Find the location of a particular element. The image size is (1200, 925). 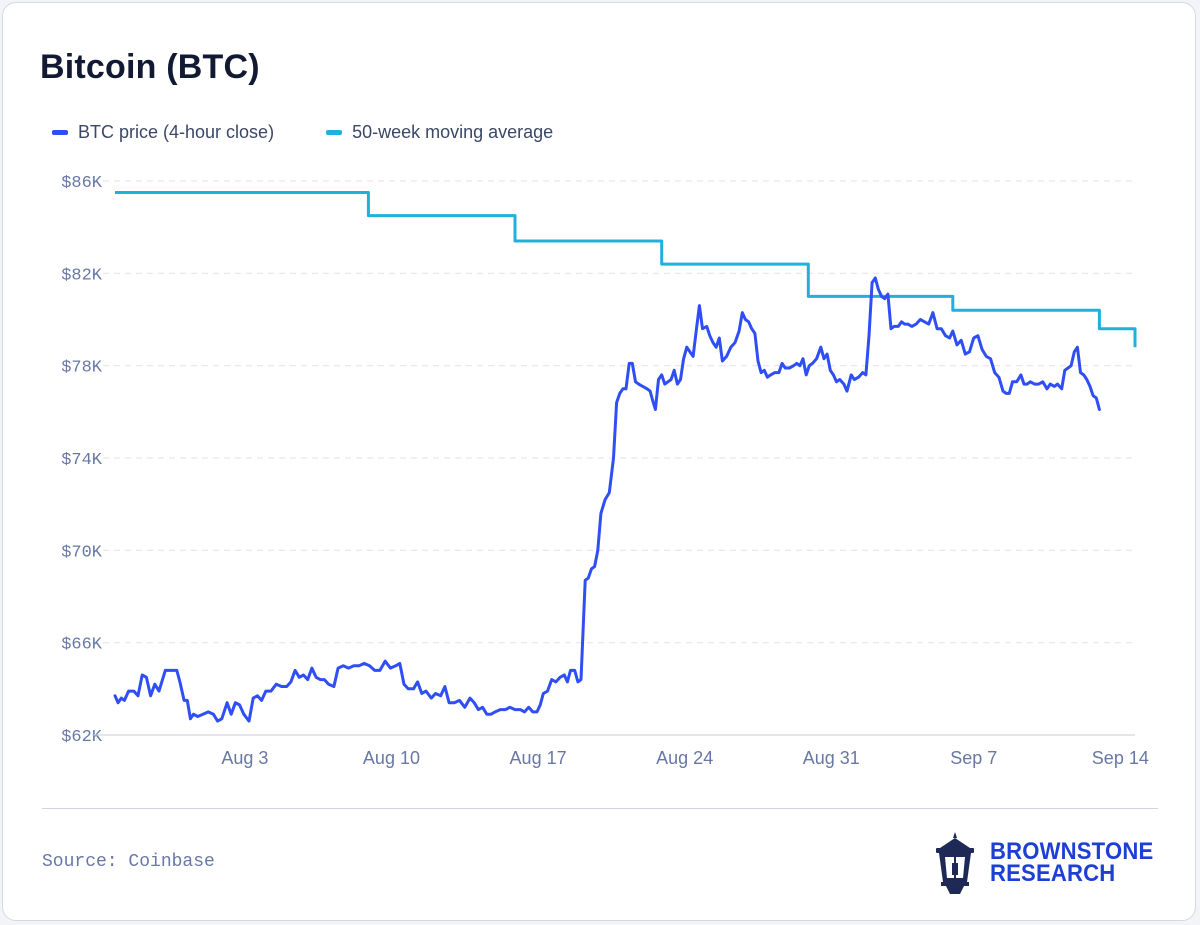

y-tick-label: $62K is located at coordinates (82, 737).